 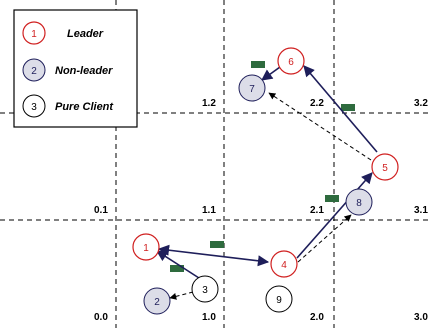 I want to click on node-6-label: 6, so click(x=291, y=62).